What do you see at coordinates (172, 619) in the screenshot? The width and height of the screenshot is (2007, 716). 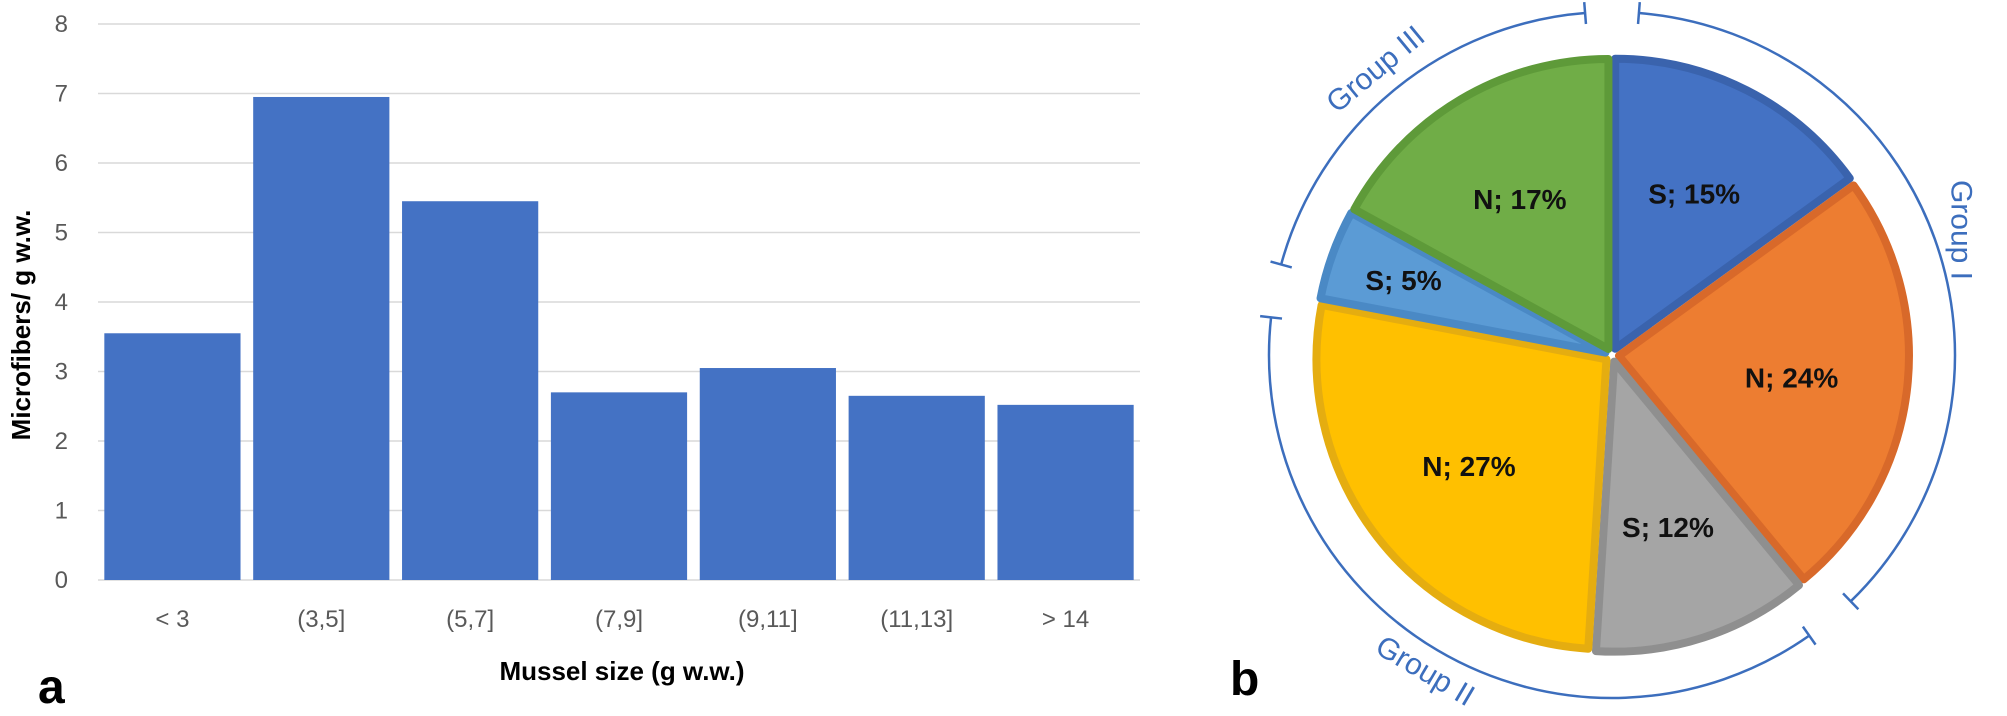 I see `x-tick-label: < 3` at bounding box center [172, 619].